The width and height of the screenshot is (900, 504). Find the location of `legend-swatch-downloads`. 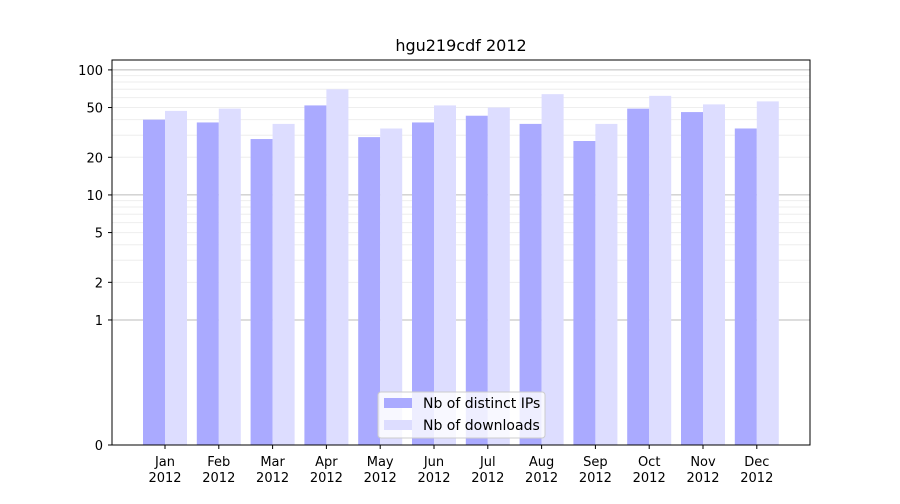

legend-swatch-downloads is located at coordinates (398, 425).